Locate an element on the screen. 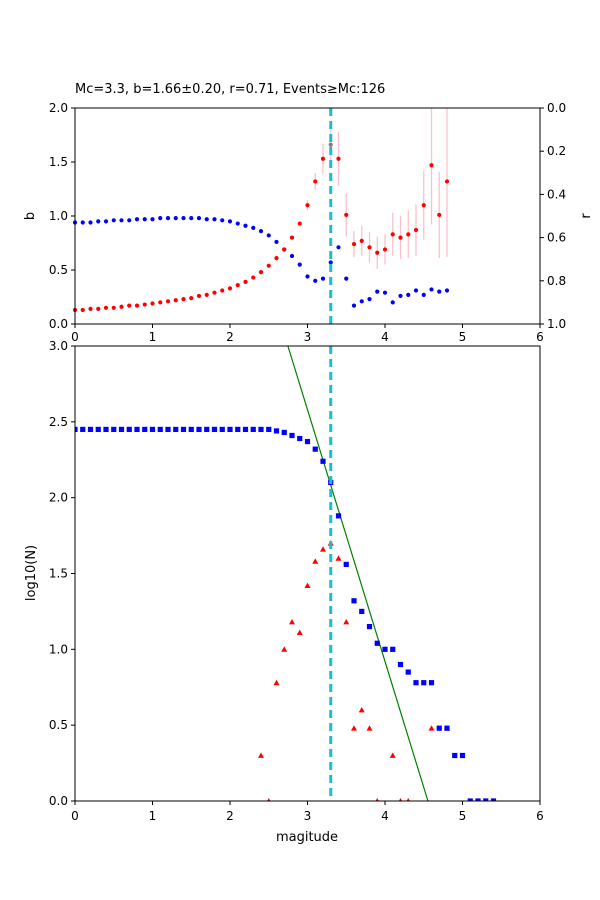 The width and height of the screenshot is (600, 900). b-series is located at coordinates (261, 227).